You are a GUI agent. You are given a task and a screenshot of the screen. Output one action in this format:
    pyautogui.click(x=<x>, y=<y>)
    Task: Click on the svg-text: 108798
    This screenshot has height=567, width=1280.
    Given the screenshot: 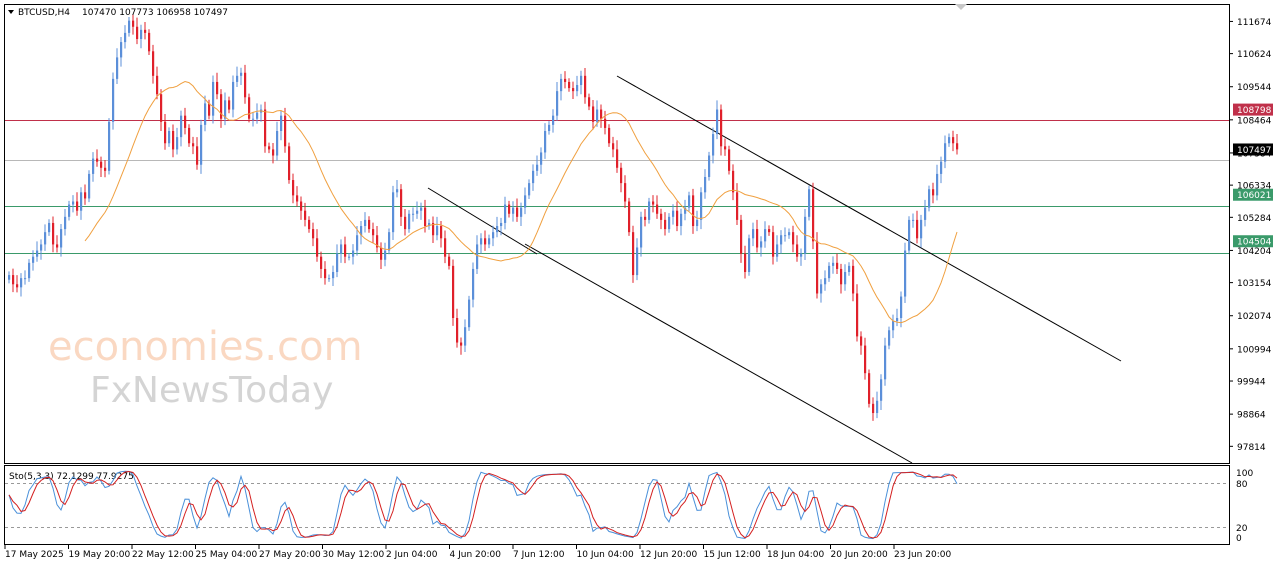 What is the action you would take?
    pyautogui.click(x=1254, y=111)
    